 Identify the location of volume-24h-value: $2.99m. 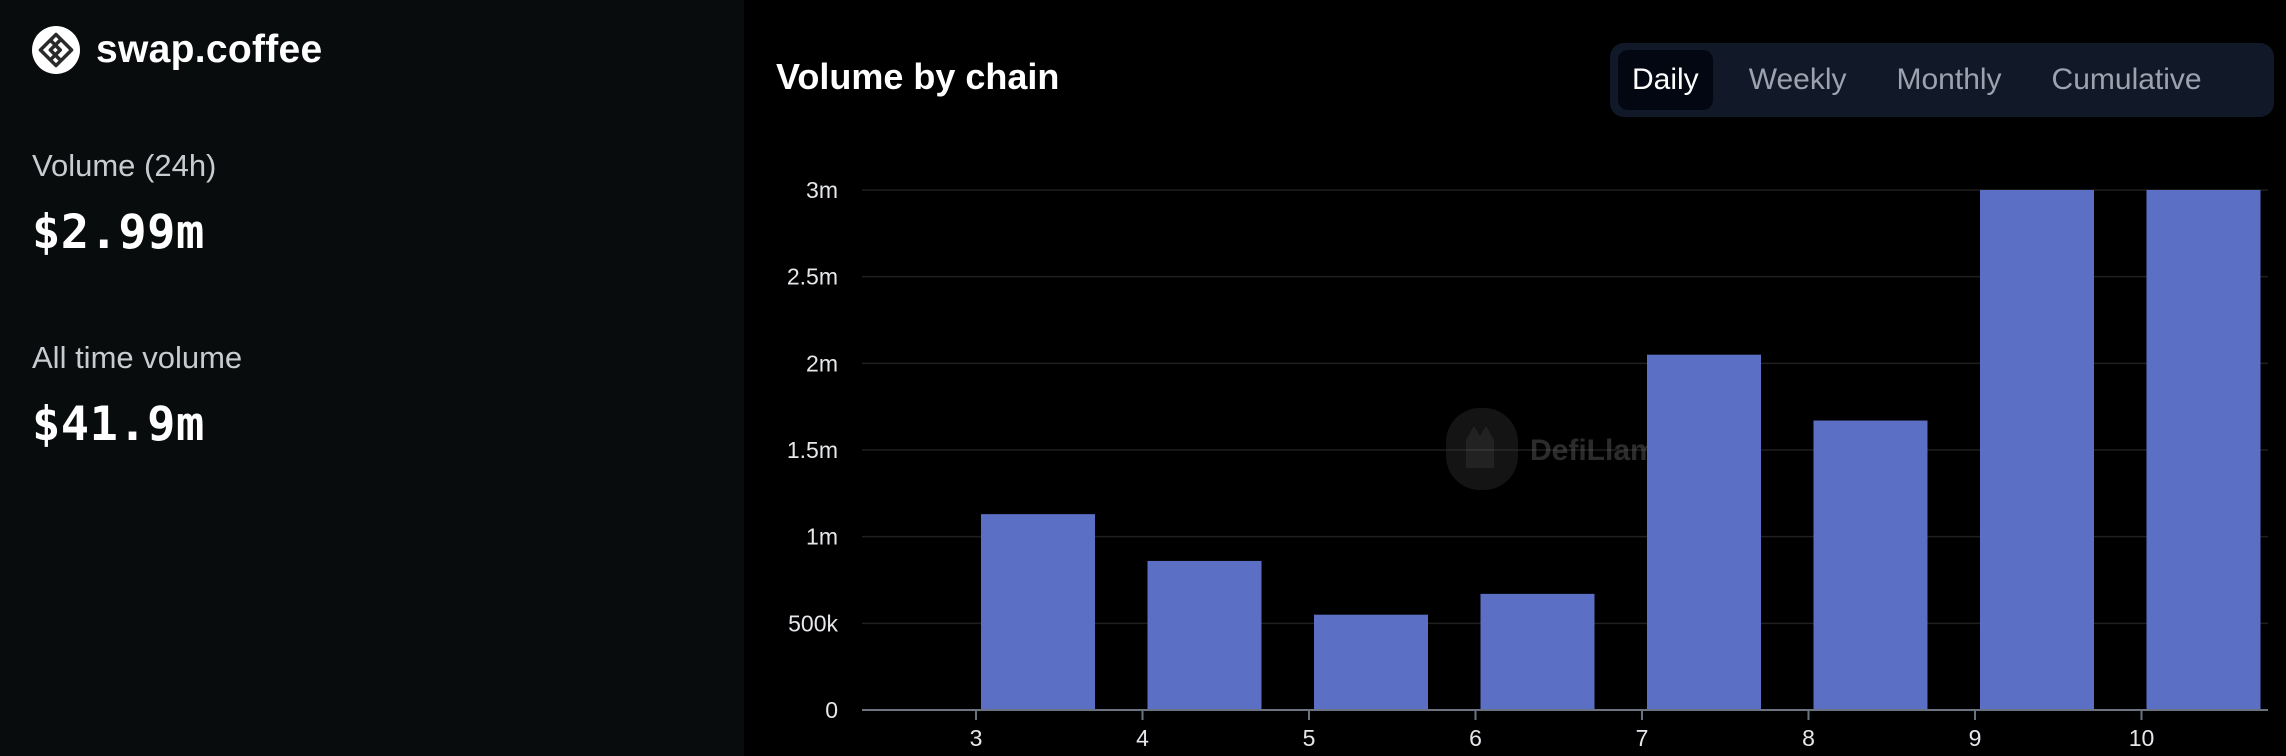
(118, 232).